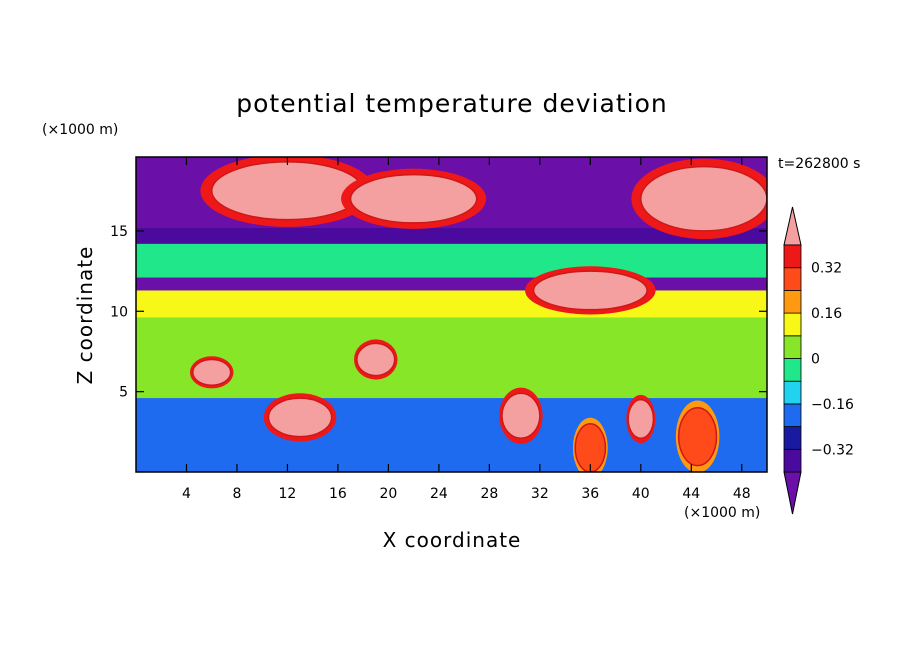  What do you see at coordinates (80, 130) in the screenshot?
I see `y-unit-label: (×1000 m)` at bounding box center [80, 130].